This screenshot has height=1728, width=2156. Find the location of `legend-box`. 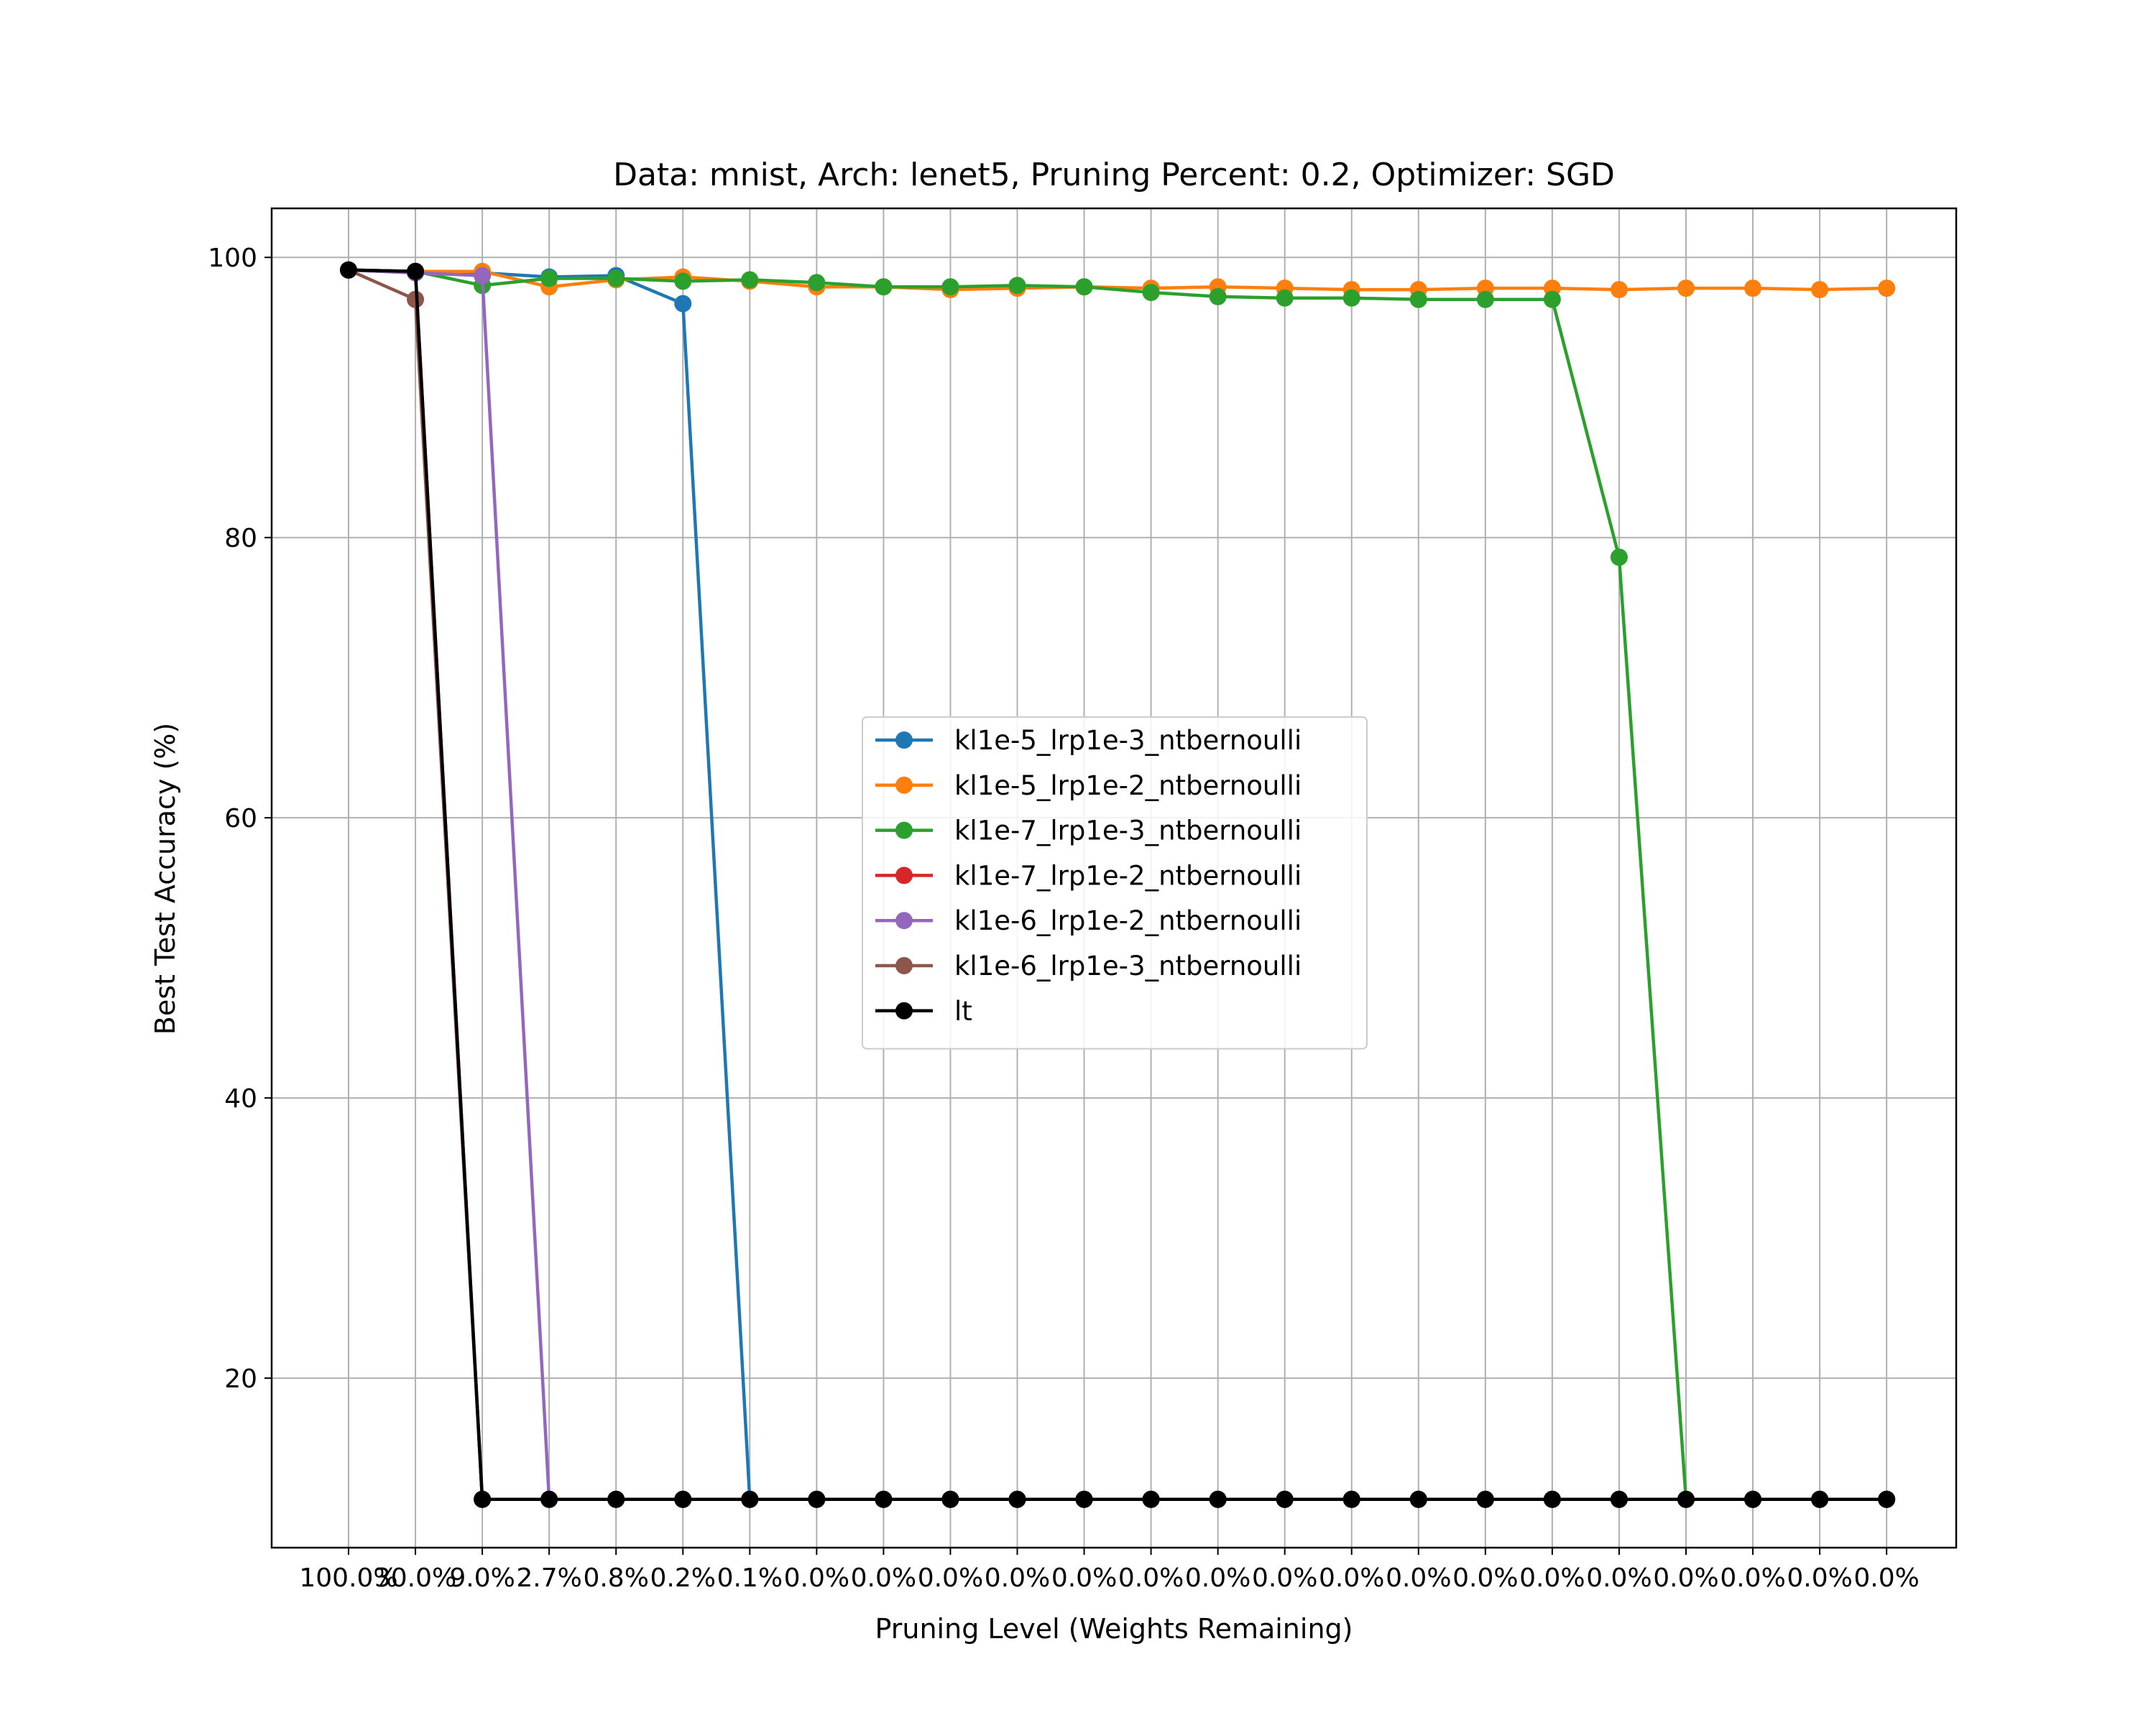

legend-box is located at coordinates (1115, 883).